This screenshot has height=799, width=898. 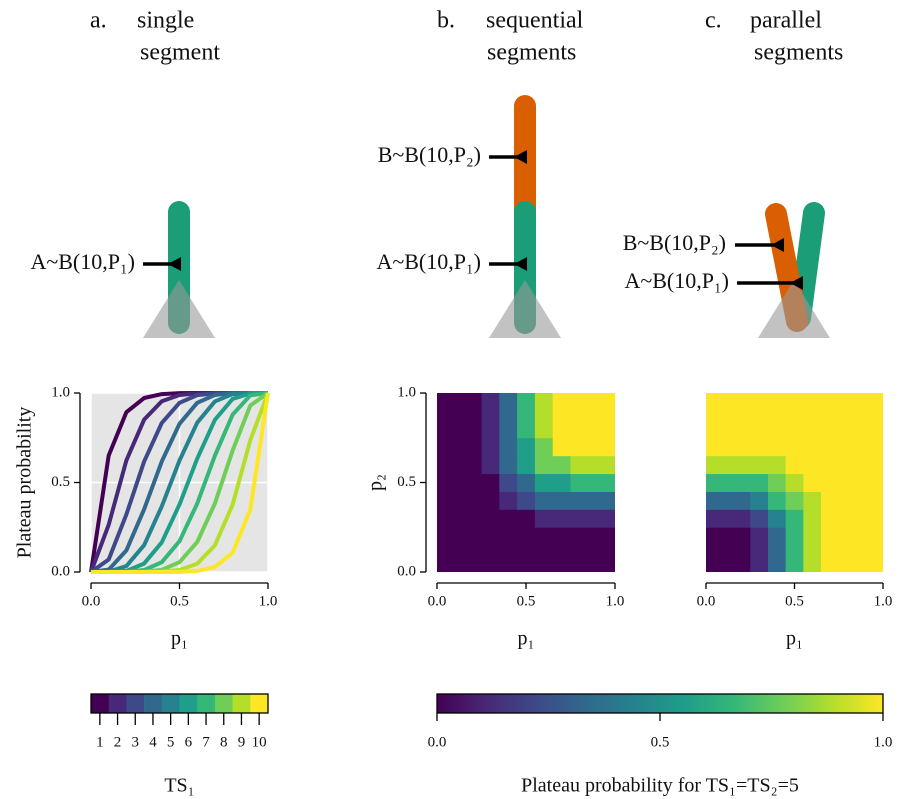 I want to click on legend-label: 10, so click(x=259, y=742).